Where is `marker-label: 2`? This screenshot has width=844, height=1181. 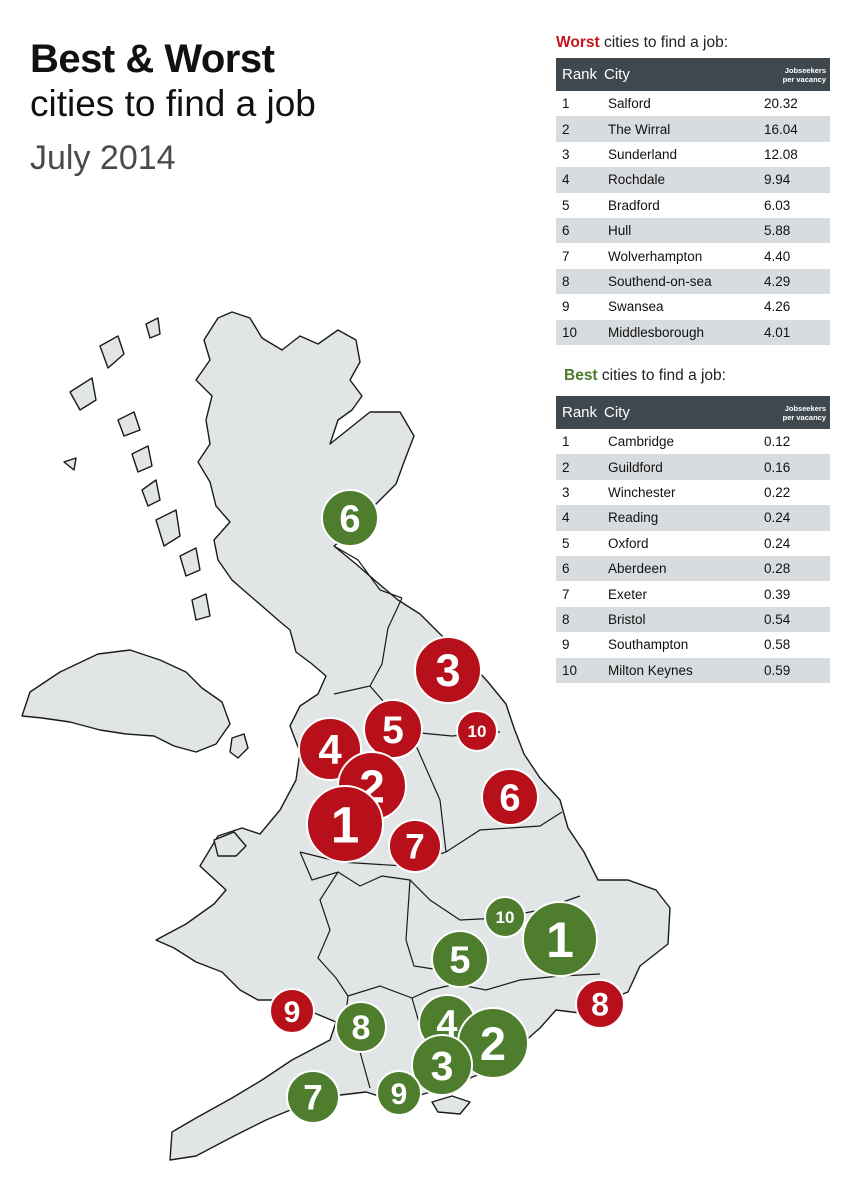 marker-label: 2 is located at coordinates (493, 1043).